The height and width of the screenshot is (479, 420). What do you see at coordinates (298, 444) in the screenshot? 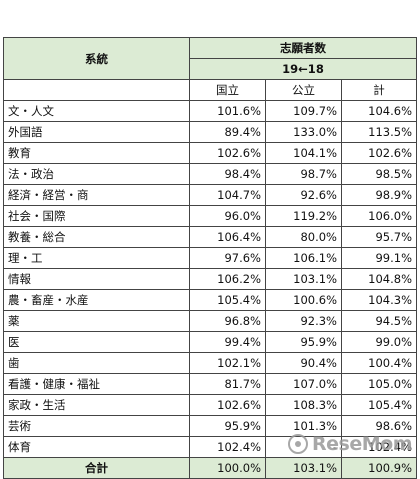
I see `resemom-logo-icon` at bounding box center [298, 444].